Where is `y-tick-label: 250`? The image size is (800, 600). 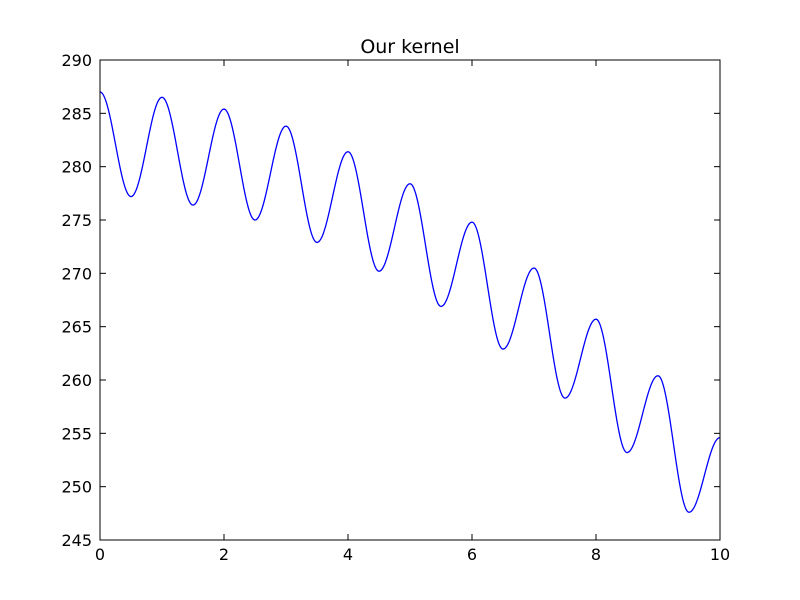
y-tick-label: 250 is located at coordinates (76, 487).